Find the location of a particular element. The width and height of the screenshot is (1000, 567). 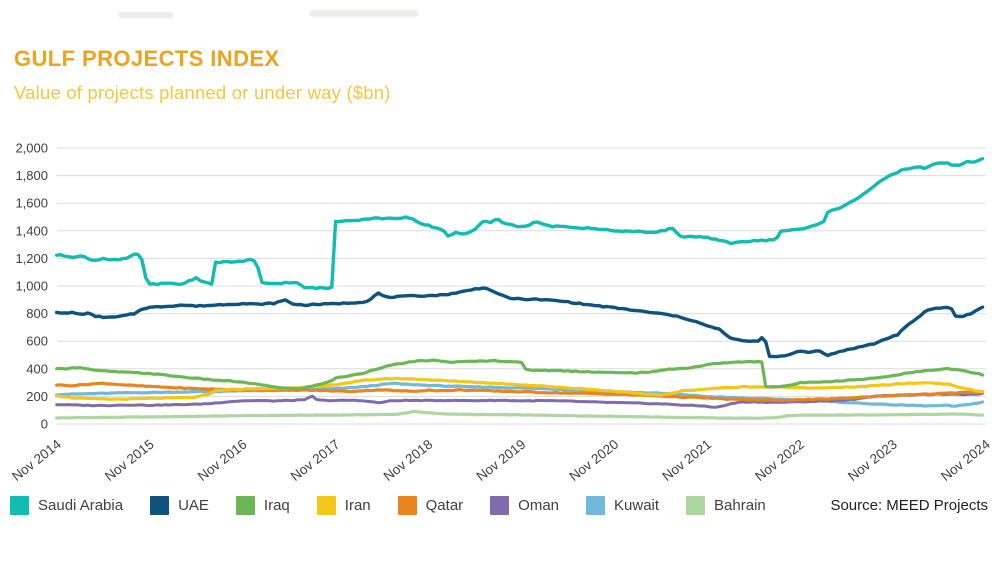

legend-item: Iran is located at coordinates (343, 505).